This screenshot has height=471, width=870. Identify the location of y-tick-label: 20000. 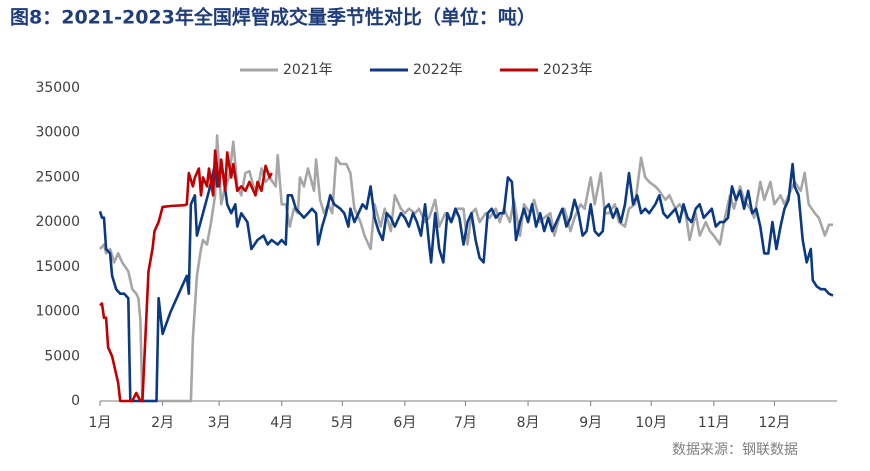
(57, 222).